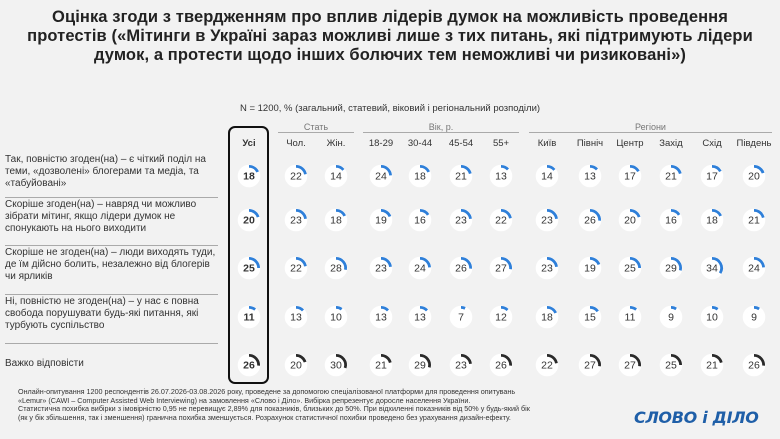 The height and width of the screenshot is (439, 780). I want to click on column-label: Жін., so click(336, 143).